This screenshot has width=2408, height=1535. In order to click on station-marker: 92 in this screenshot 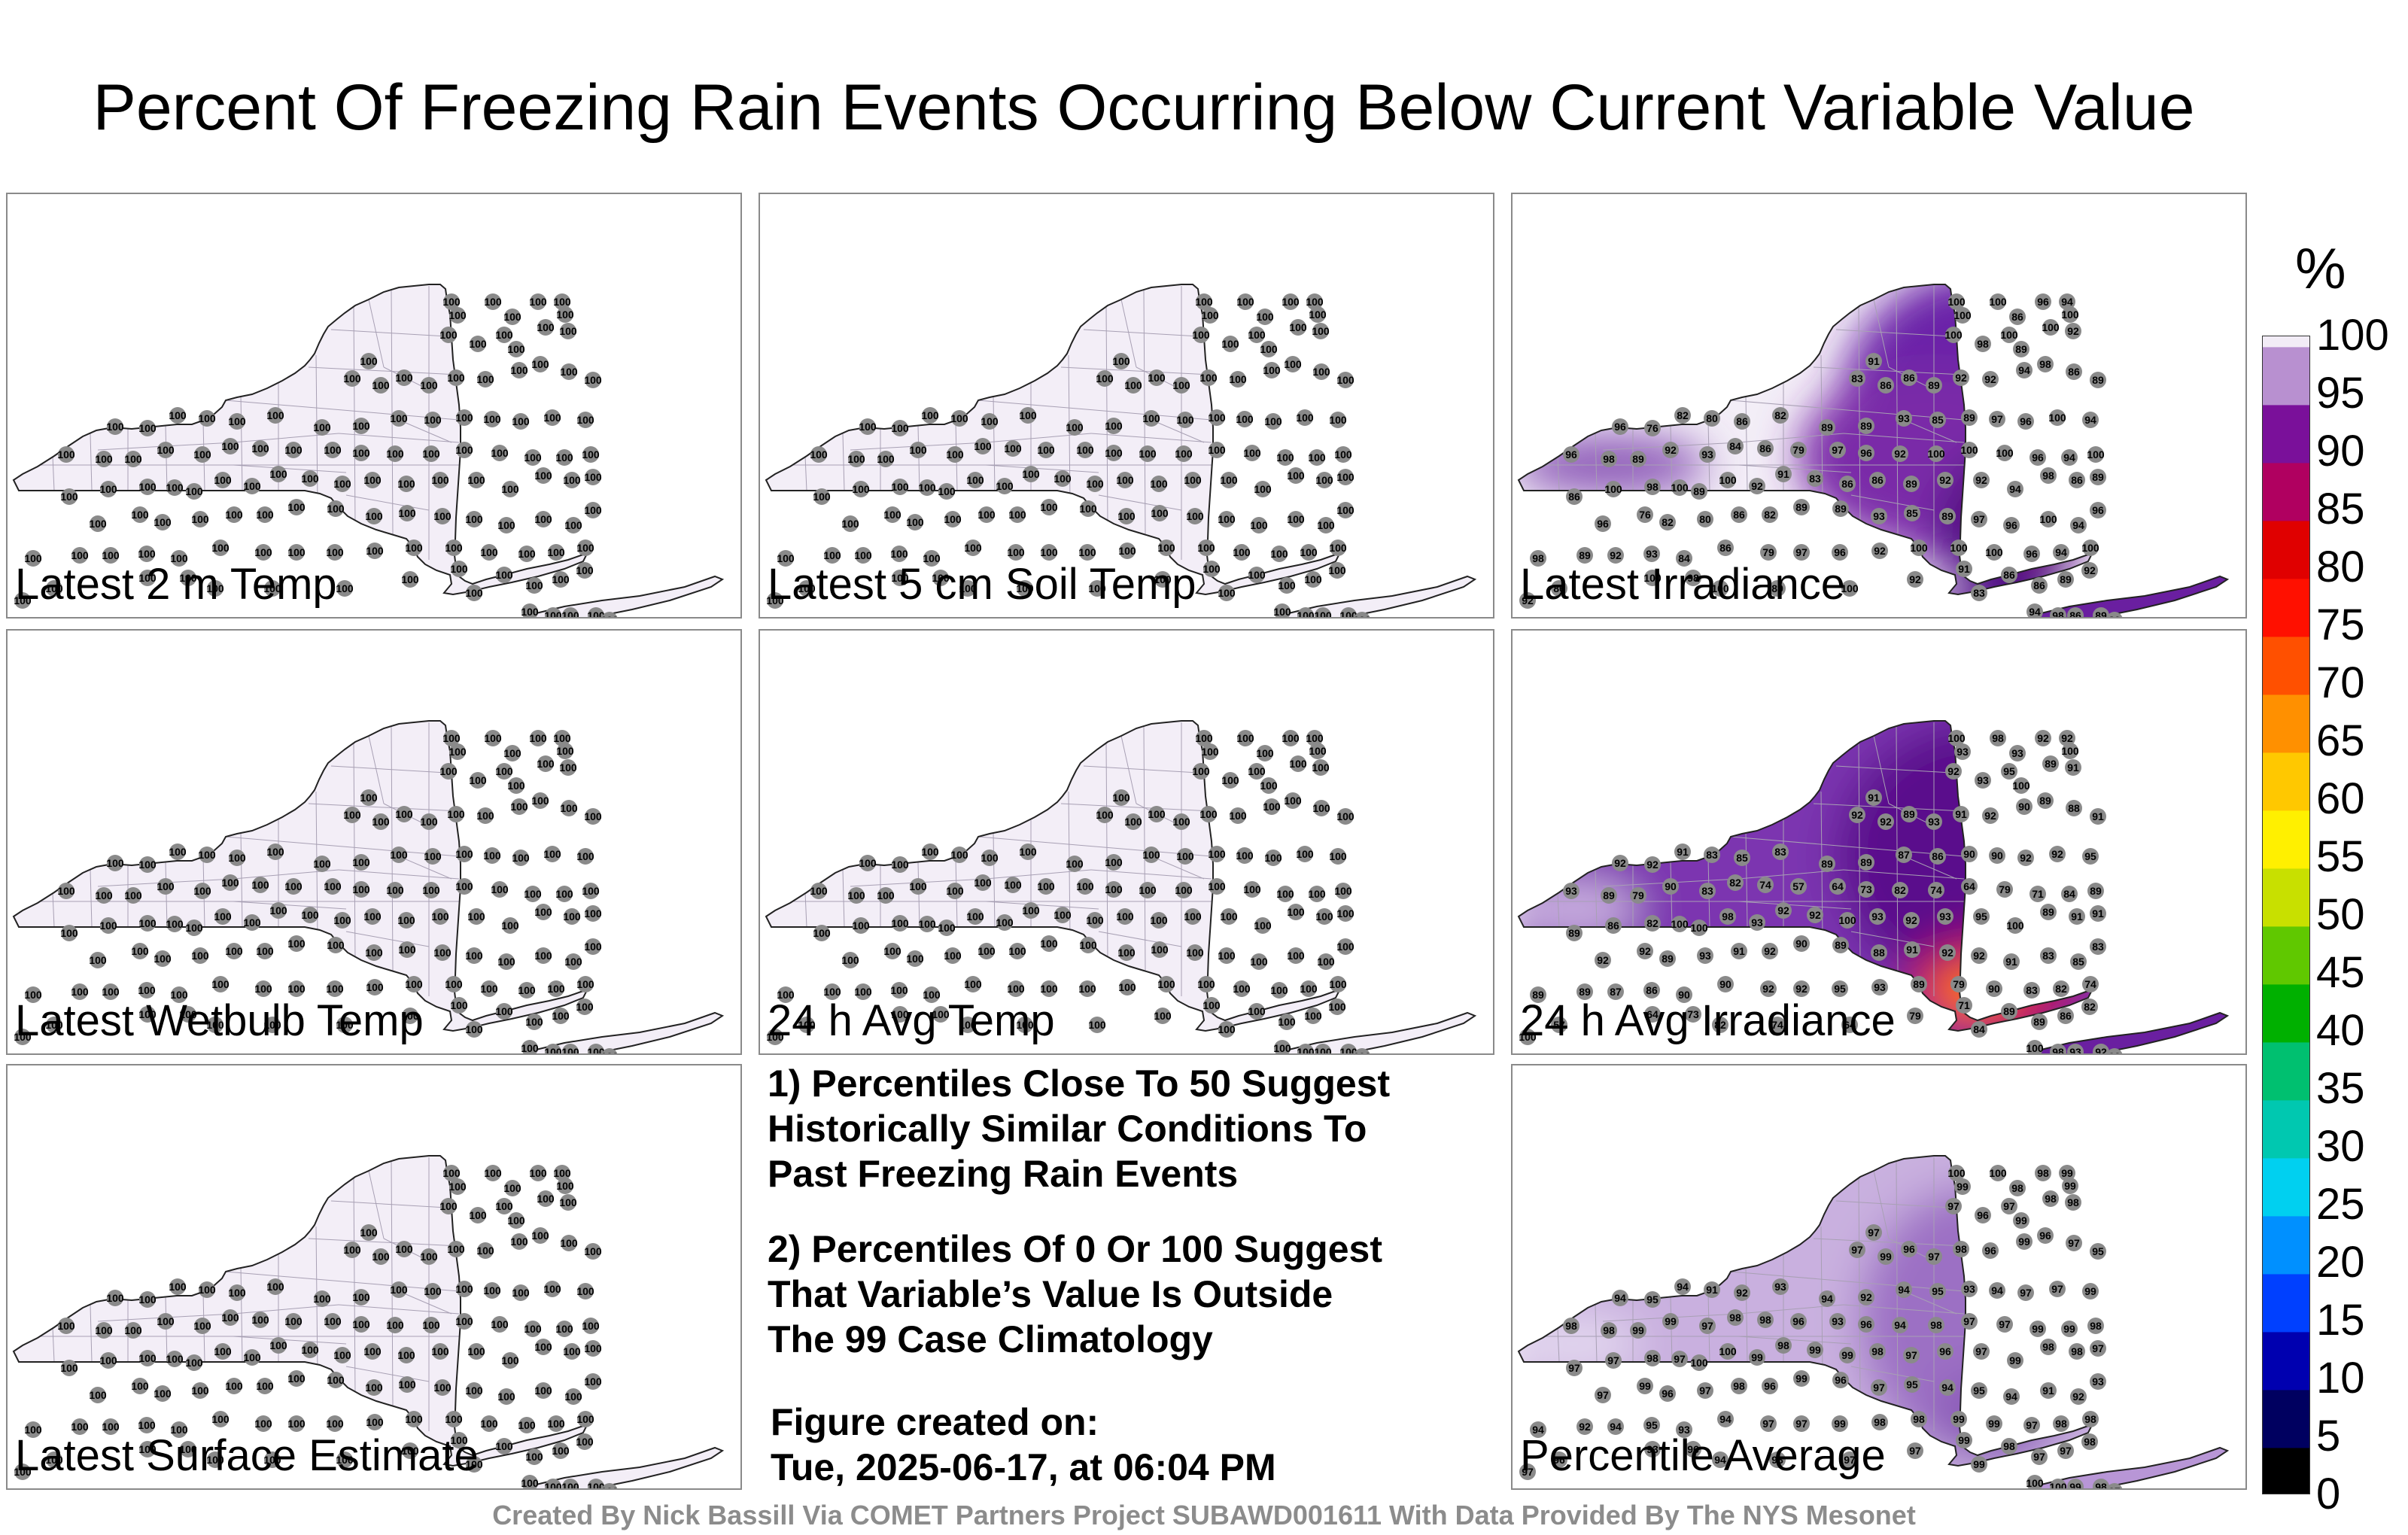, I will do `click(1768, 988)`.